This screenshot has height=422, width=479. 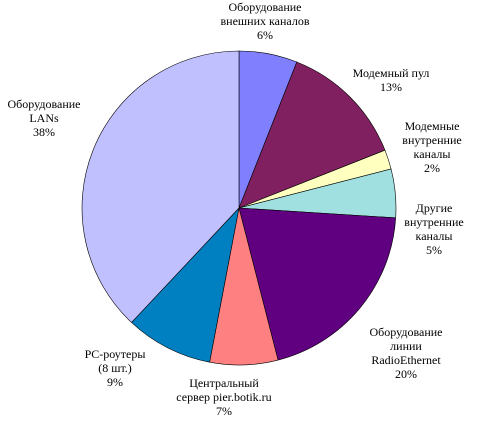 What do you see at coordinates (406, 374) in the screenshot?
I see `slice-value-label: 20%` at bounding box center [406, 374].